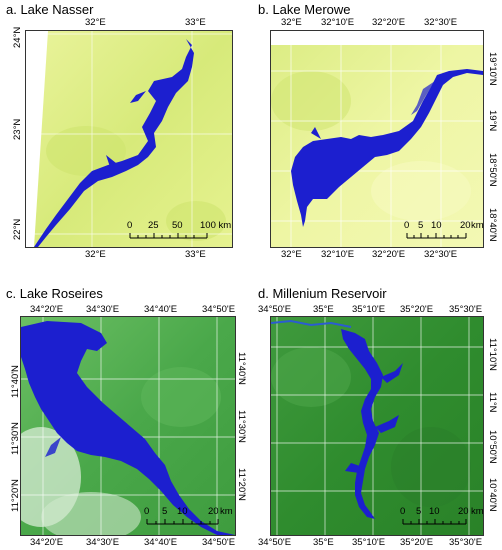 Image resolution: width=502 pixels, height=550 pixels. What do you see at coordinates (417, 542) in the screenshot?
I see `bottom-tick: 35°20'E` at bounding box center [417, 542].